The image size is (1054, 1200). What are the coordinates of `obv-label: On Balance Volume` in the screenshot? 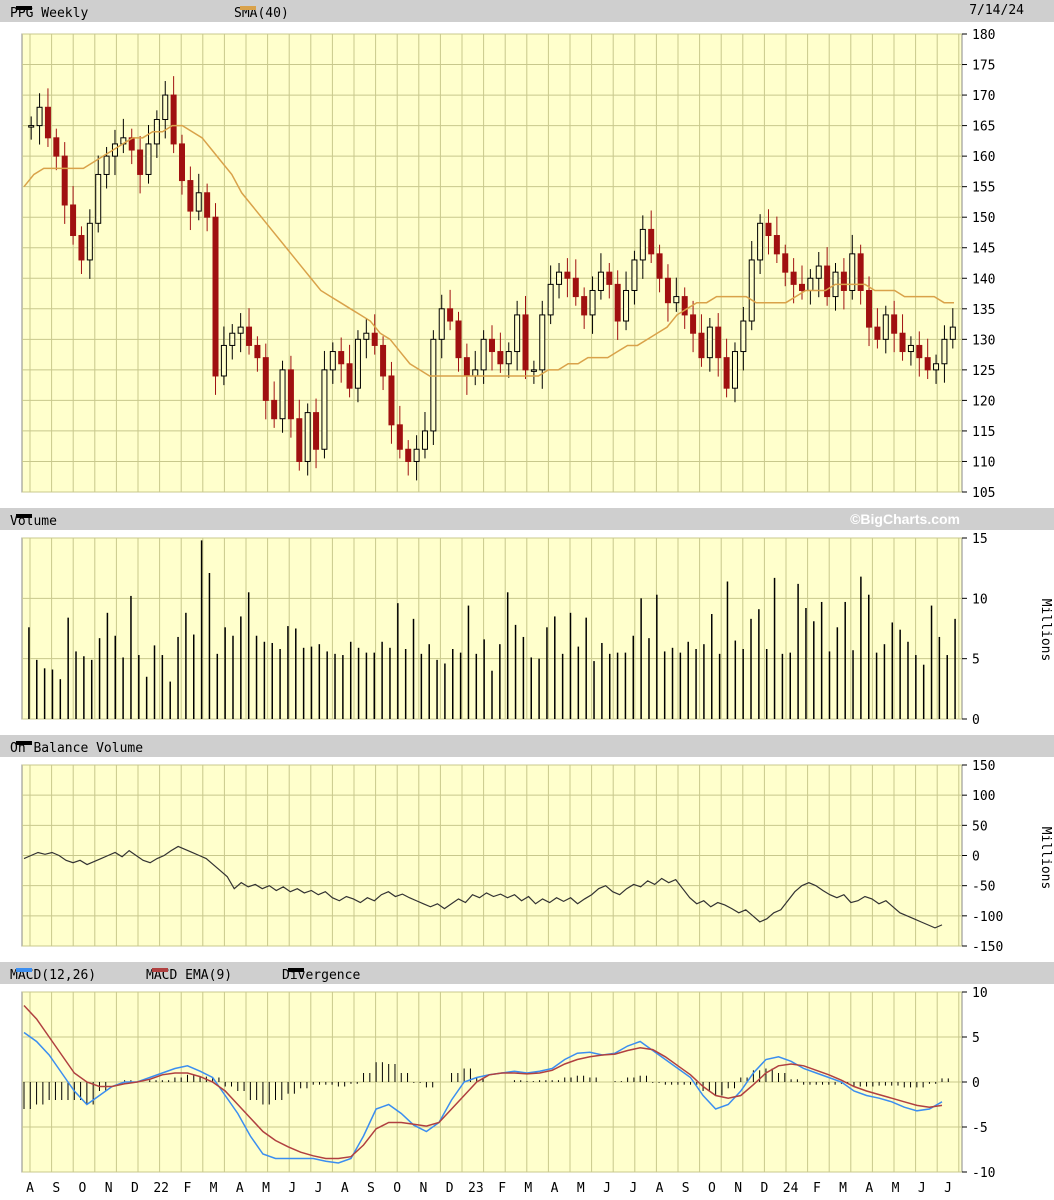 It's located at (77, 748).